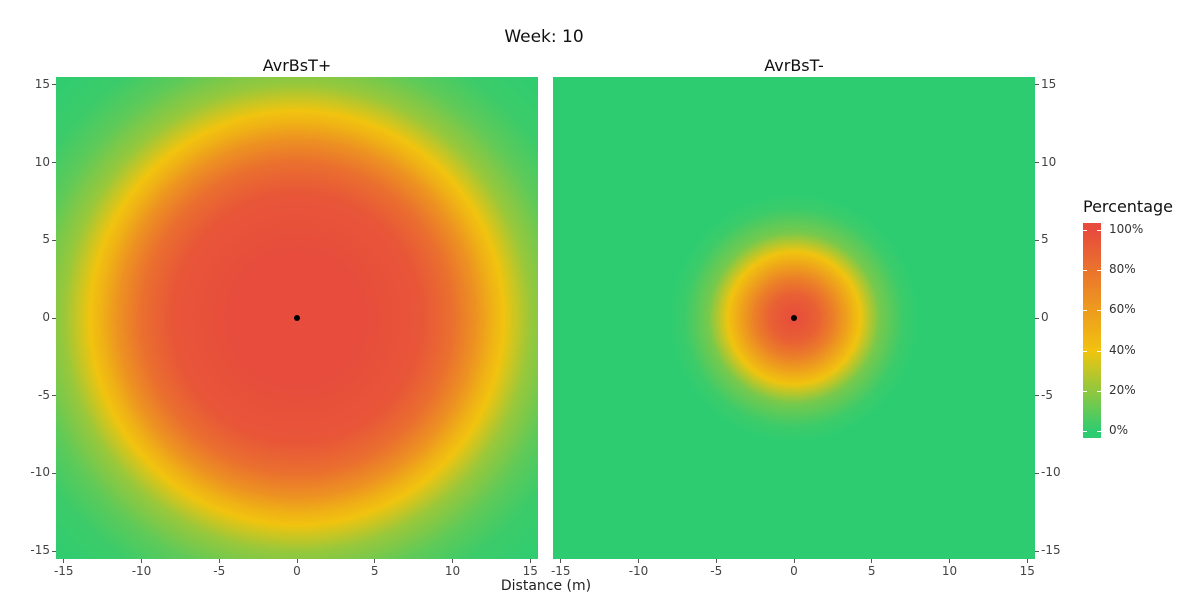  Describe the element at coordinates (1138, 327) in the screenshot. I see `legend: Percentage 100% 80% 60% 40% 20% 0%` at that location.